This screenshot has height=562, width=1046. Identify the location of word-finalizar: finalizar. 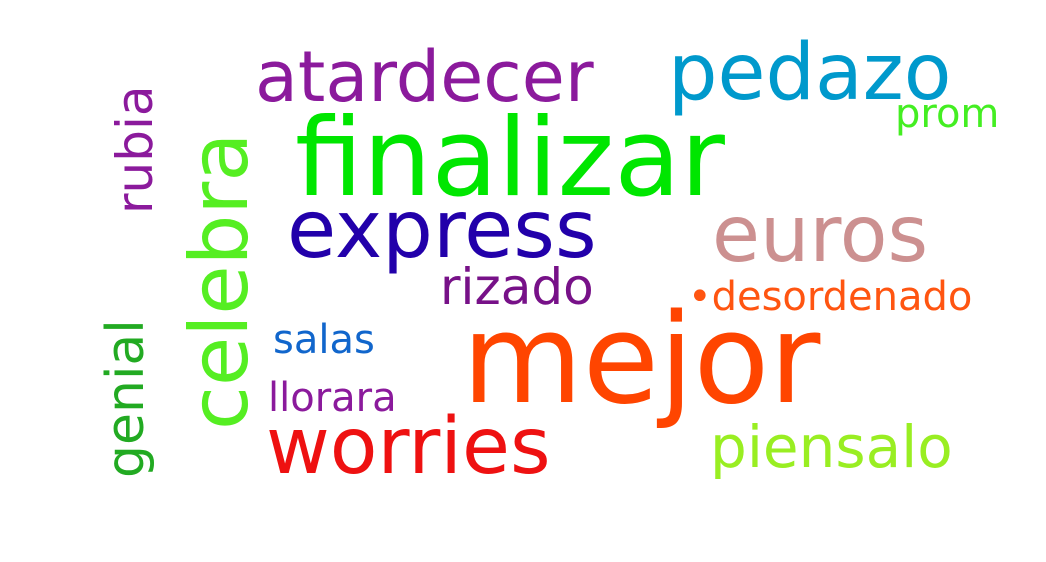
(510, 158).